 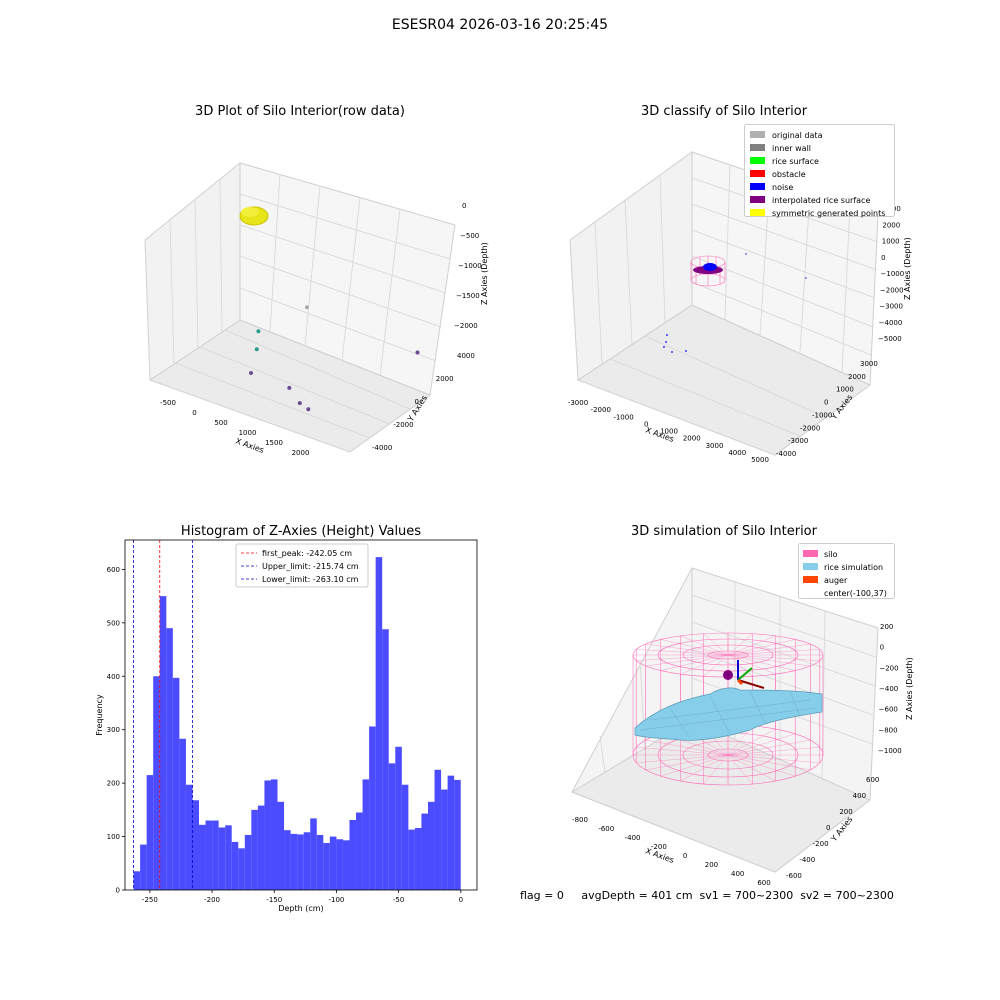 I want to click on histogram-title: Histogram of Z-Axies (Height) Values, so click(x=301, y=531).